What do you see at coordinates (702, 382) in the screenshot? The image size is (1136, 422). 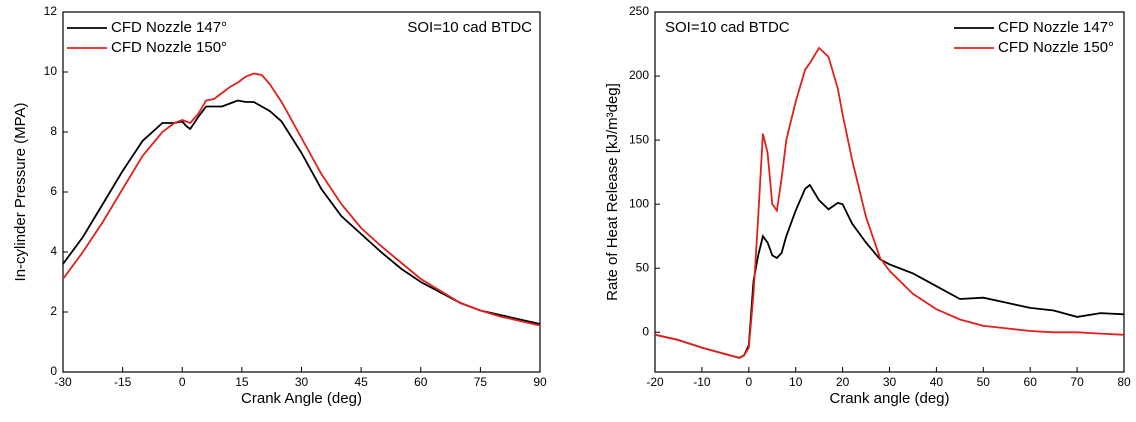 I see `x-tick-label: -10` at bounding box center [702, 382].